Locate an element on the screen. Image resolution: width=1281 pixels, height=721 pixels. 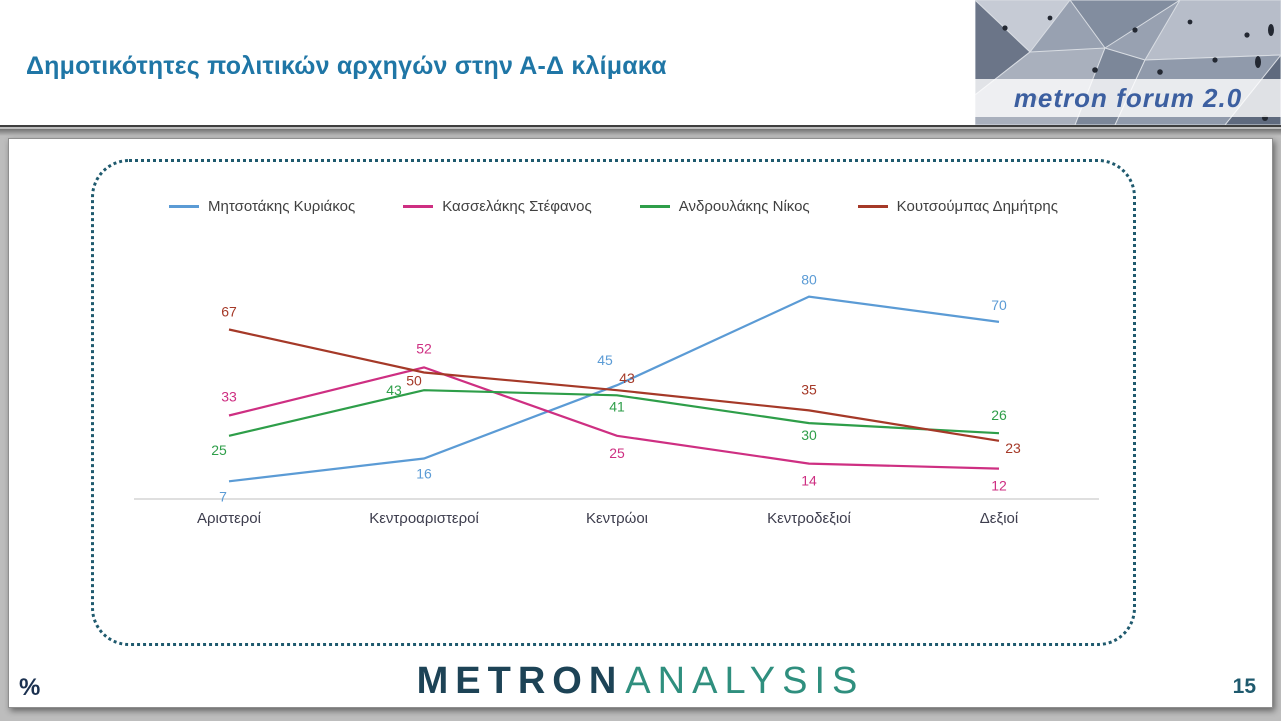
data-label: 50 is located at coordinates (414, 381).